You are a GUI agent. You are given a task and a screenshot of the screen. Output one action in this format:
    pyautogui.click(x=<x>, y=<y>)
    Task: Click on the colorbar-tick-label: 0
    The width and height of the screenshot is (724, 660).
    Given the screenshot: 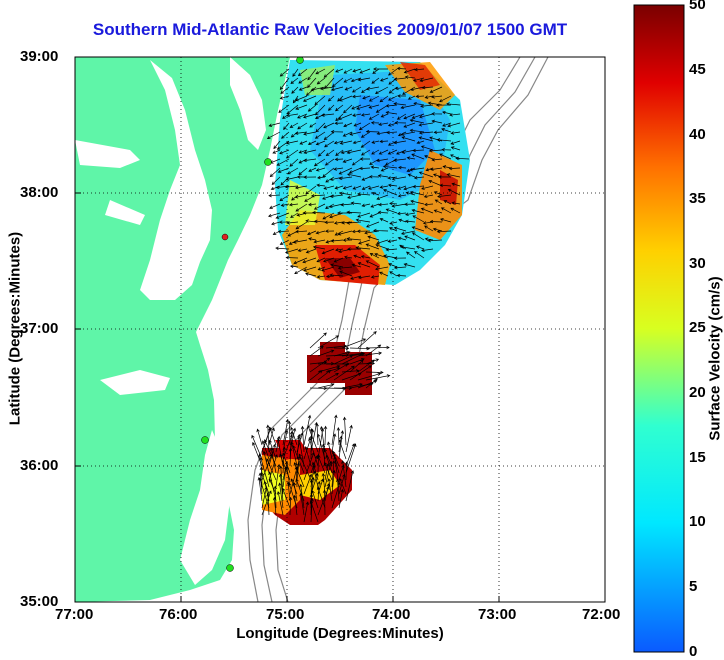 What is the action you would take?
    pyautogui.click(x=693, y=651)
    